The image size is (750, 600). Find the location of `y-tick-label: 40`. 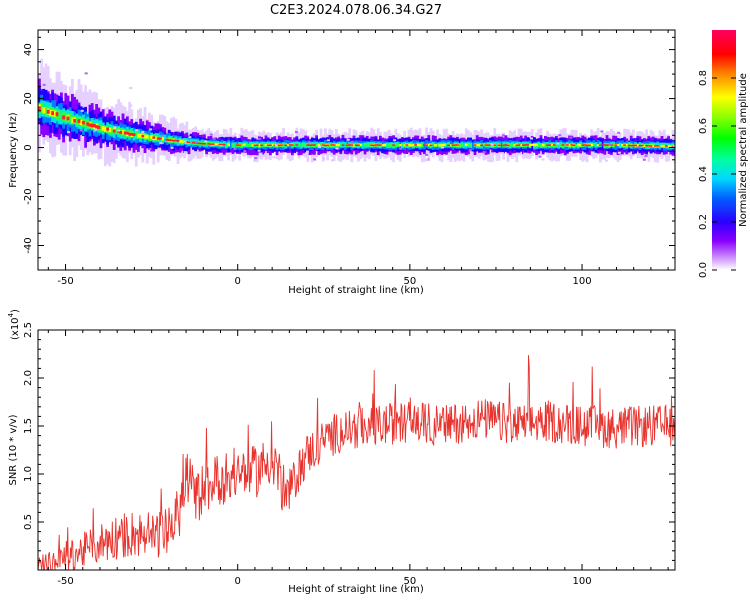

y-tick-label: 40 is located at coordinates (28, 49).